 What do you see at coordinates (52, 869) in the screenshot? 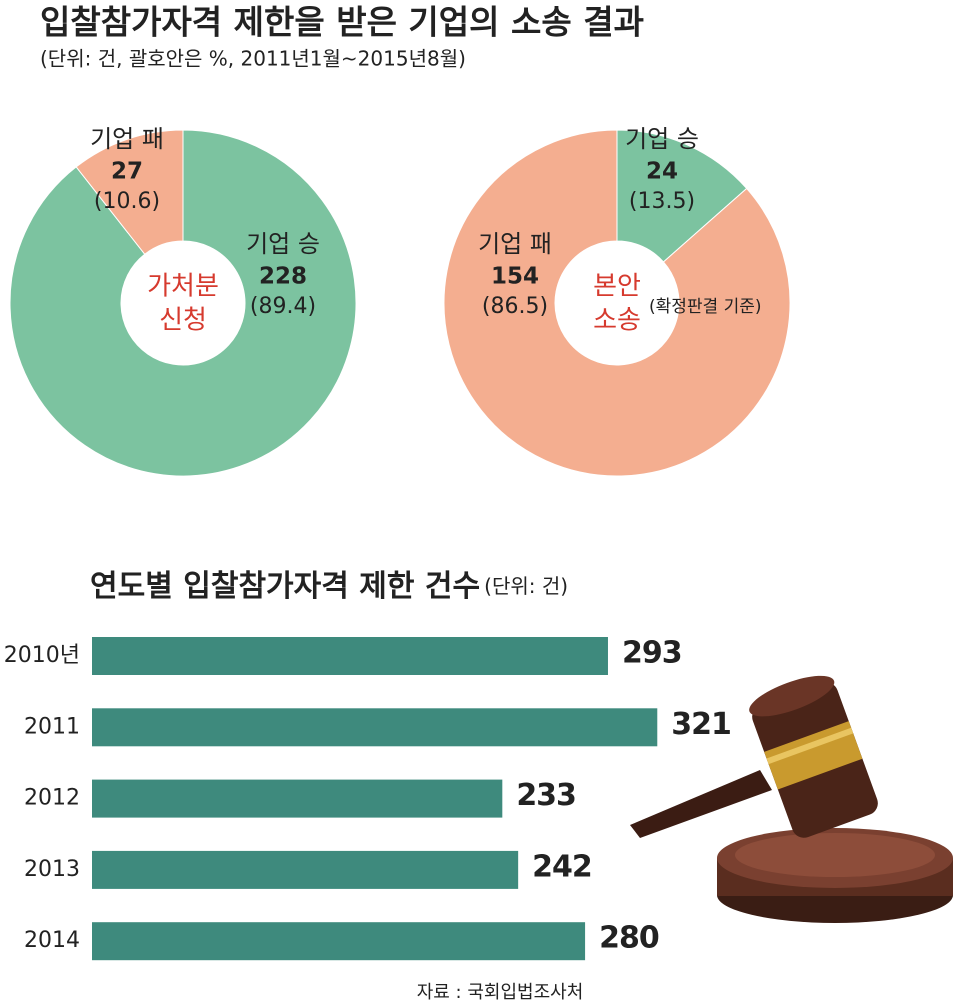
I see `y-tick-label: 2013` at bounding box center [52, 869].